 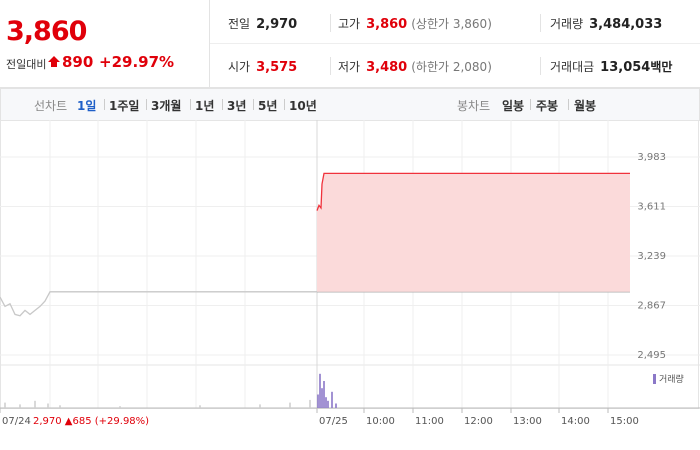 I want to click on summary-item: 고가 3,860 (상한가 3,860), so click(x=415, y=23).